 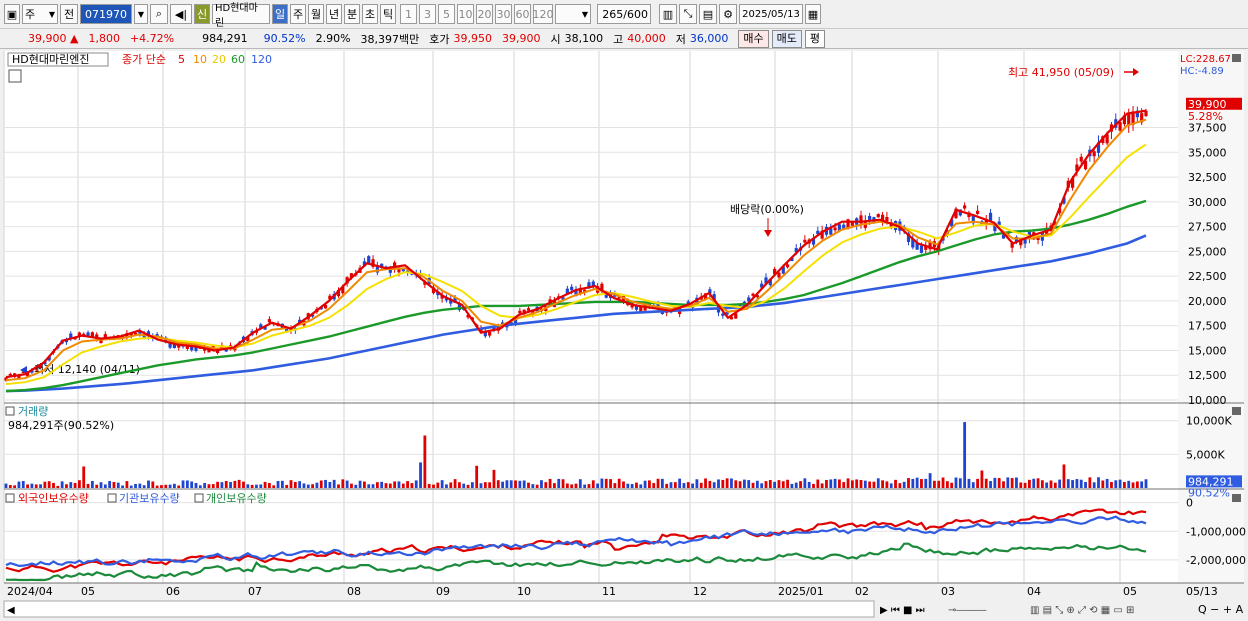 What do you see at coordinates (298, 14) in the screenshot?
I see `period-button: 주` at bounding box center [298, 14].